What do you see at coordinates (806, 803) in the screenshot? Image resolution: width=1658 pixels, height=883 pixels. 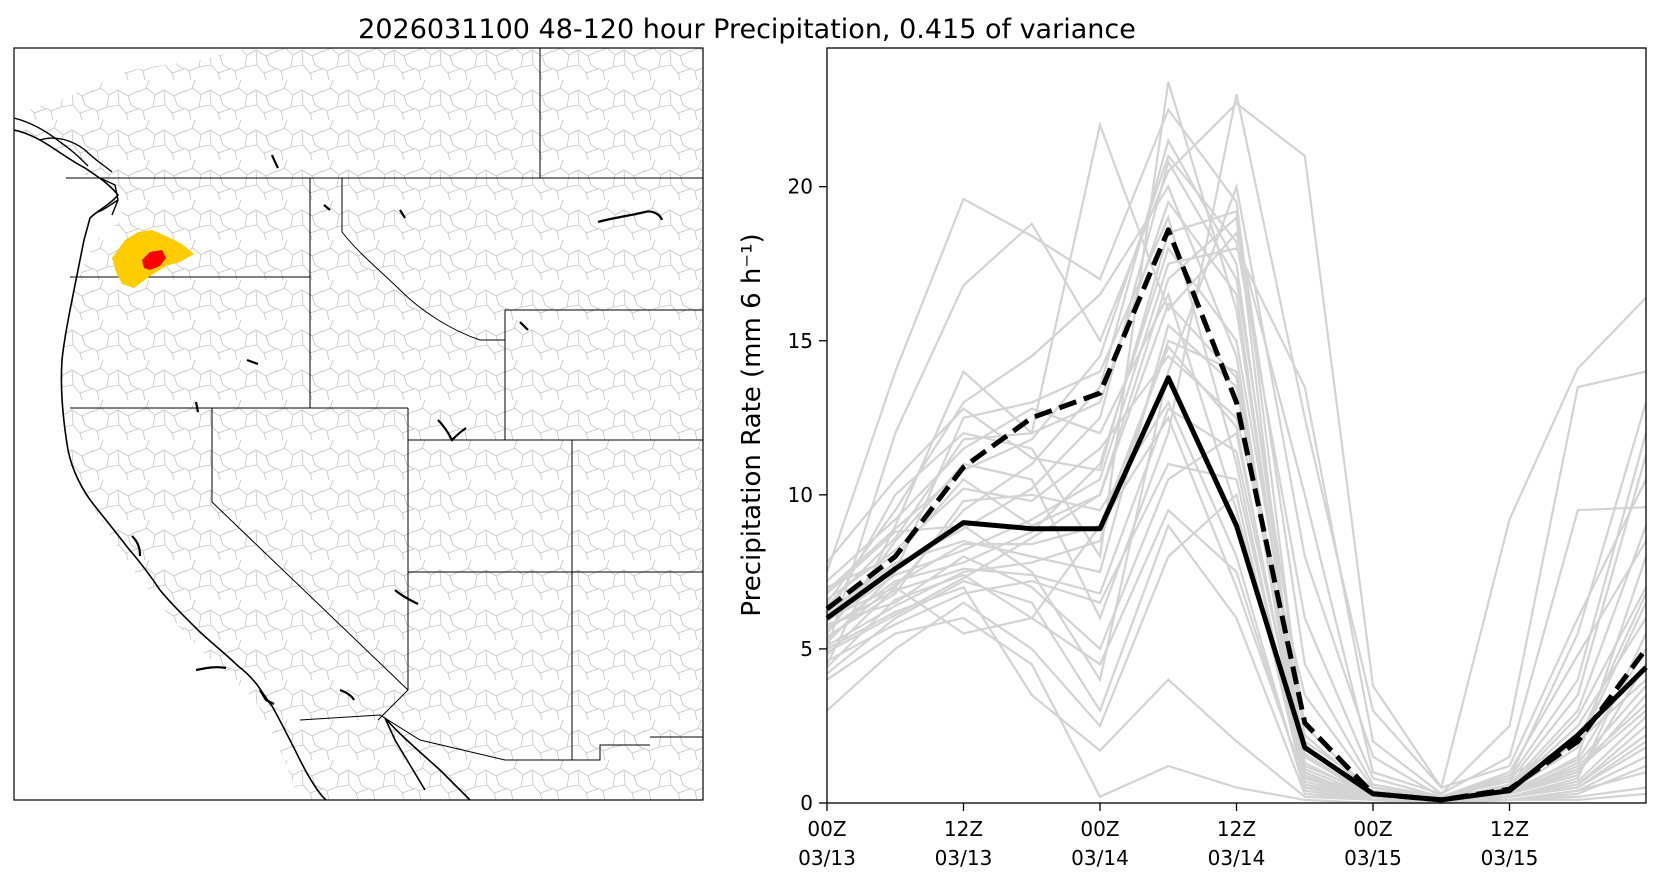 I see `y-tick-label: 0` at bounding box center [806, 803].